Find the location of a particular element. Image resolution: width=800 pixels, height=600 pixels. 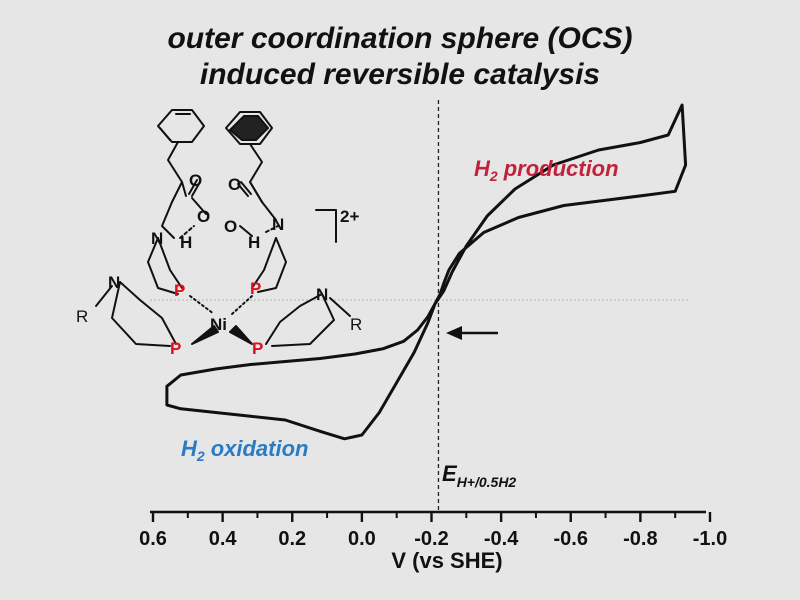

x-tick-label: 0.6 is located at coordinates (153, 539).